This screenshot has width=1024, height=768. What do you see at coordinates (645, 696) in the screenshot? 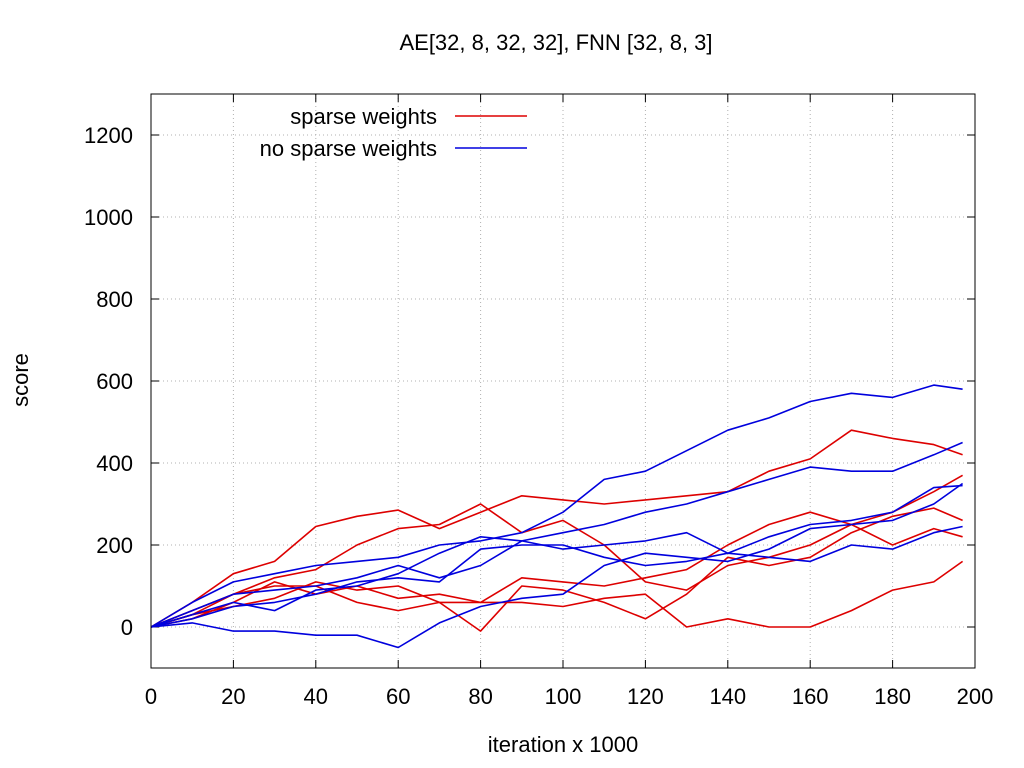
I see `x-tick-label: 120` at bounding box center [645, 696].